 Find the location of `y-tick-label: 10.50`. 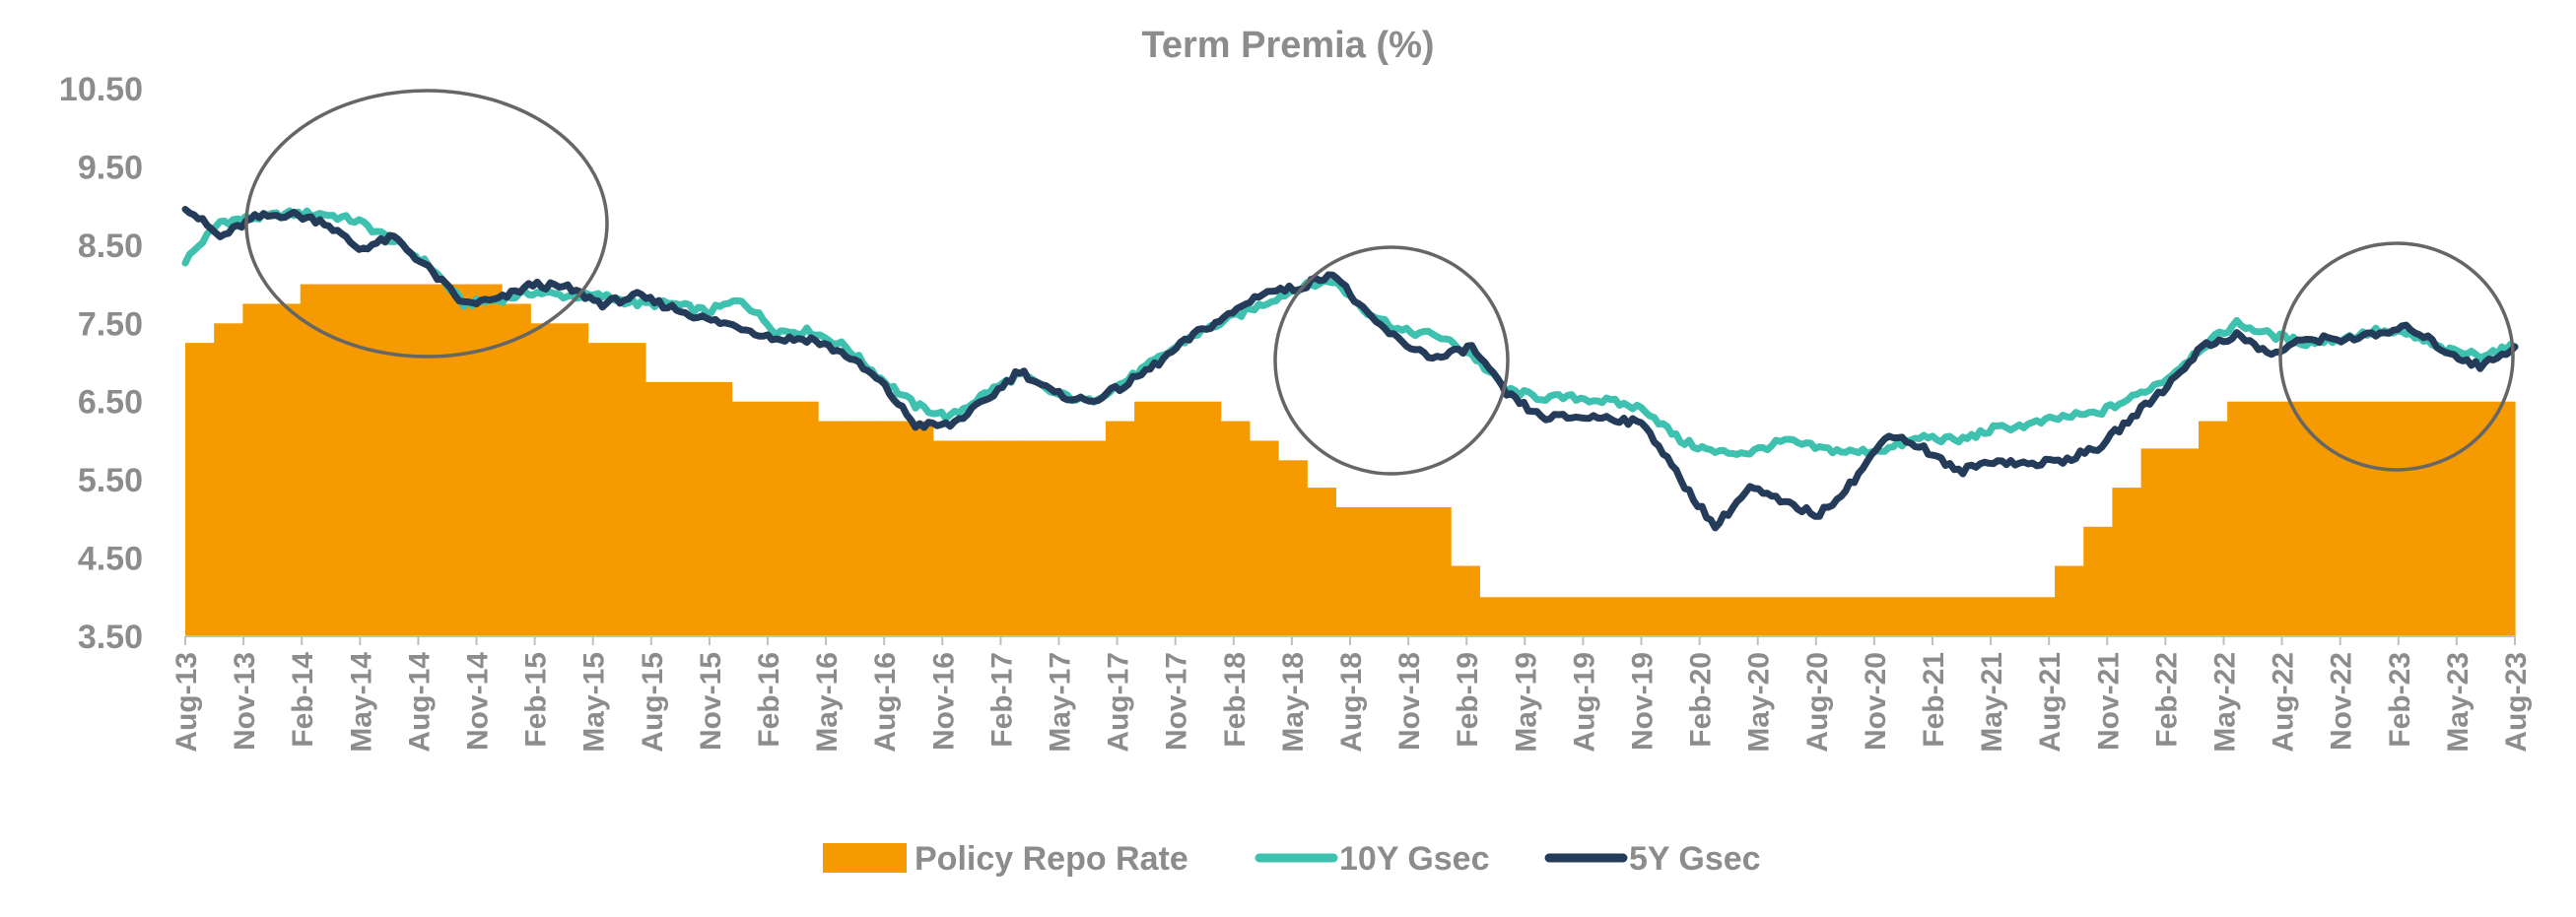

y-tick-label: 10.50 is located at coordinates (101, 89).